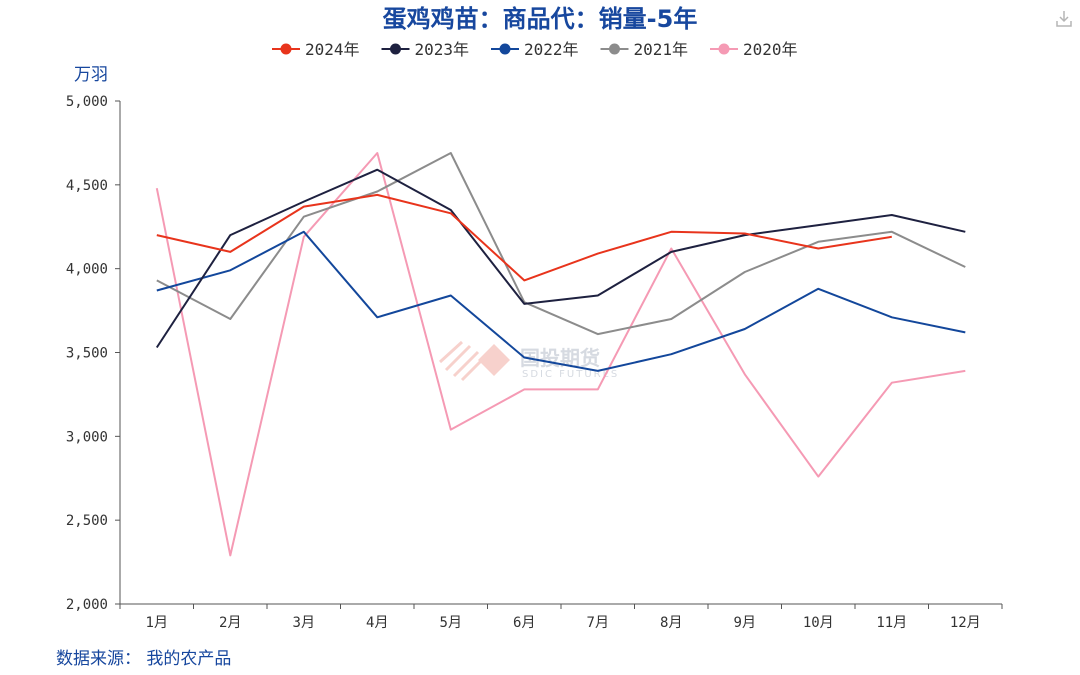 Image resolution: width=1080 pixels, height=675 pixels. I want to click on x-tick-label: 6月, so click(524, 623).